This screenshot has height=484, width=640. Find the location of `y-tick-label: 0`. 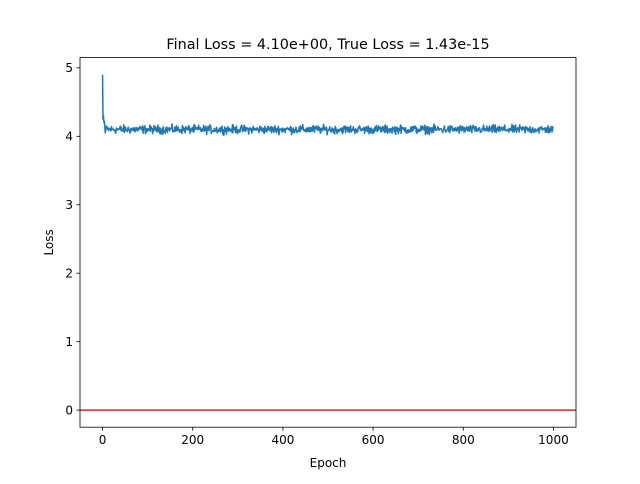

y-tick-label: 0 is located at coordinates (69, 410).